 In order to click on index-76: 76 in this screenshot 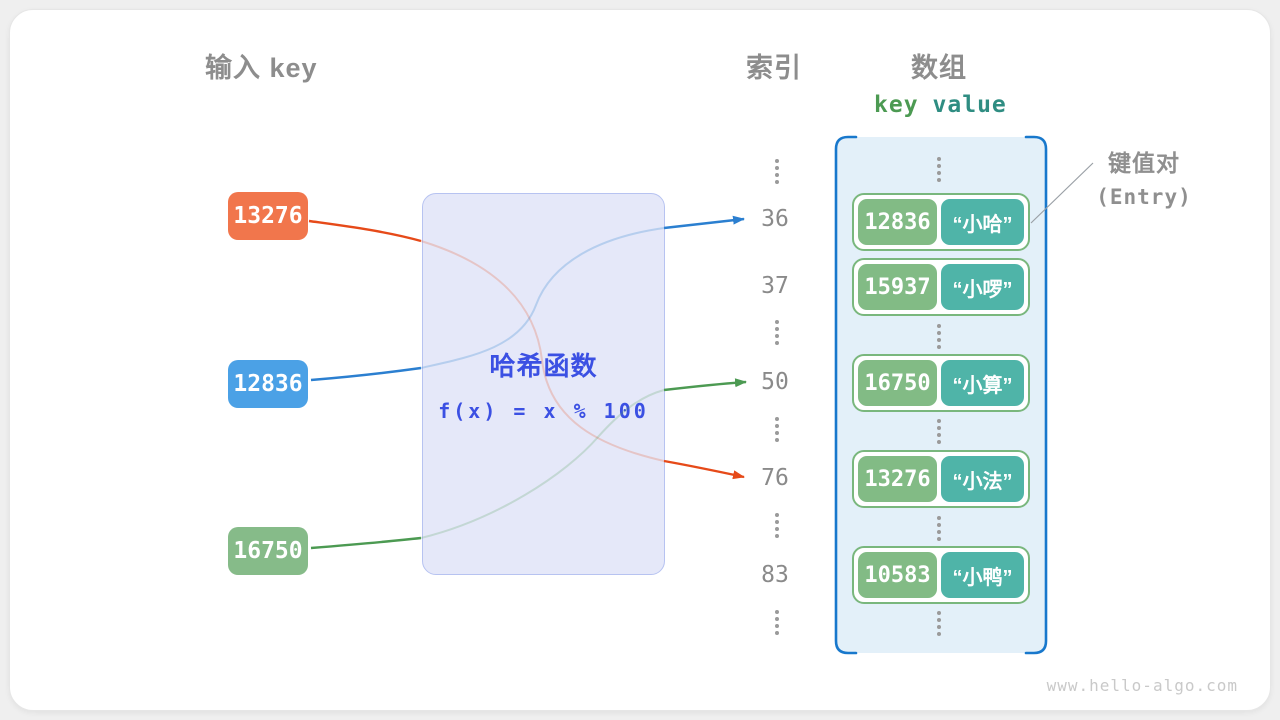, I will do `click(775, 478)`.